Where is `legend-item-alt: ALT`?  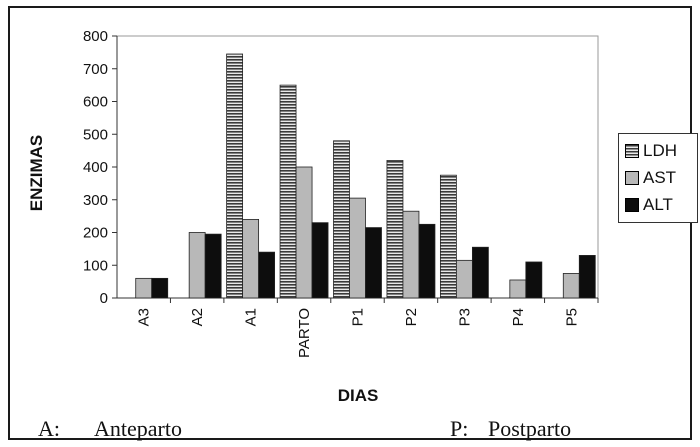
legend-item-alt: ALT is located at coordinates (649, 205).